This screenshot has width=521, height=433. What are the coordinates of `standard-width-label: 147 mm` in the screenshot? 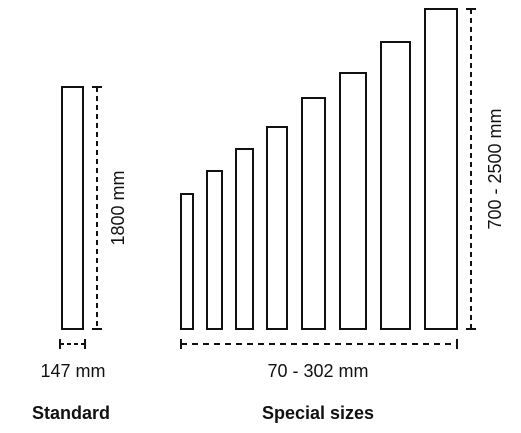 It's located at (72, 371).